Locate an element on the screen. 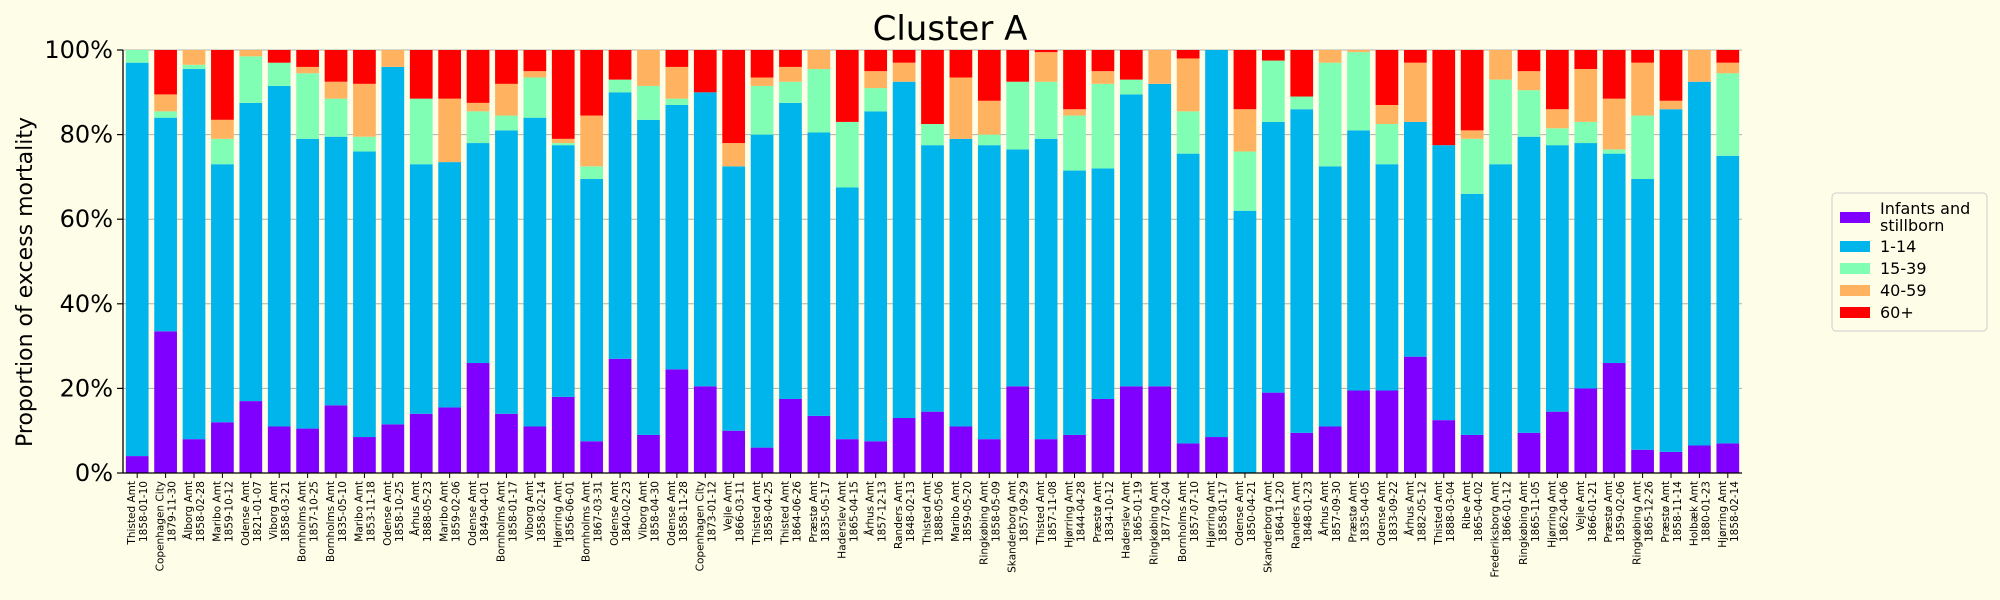  x-tick-label: Hjørring Amt1862-04-06 is located at coordinates (1558, 514).